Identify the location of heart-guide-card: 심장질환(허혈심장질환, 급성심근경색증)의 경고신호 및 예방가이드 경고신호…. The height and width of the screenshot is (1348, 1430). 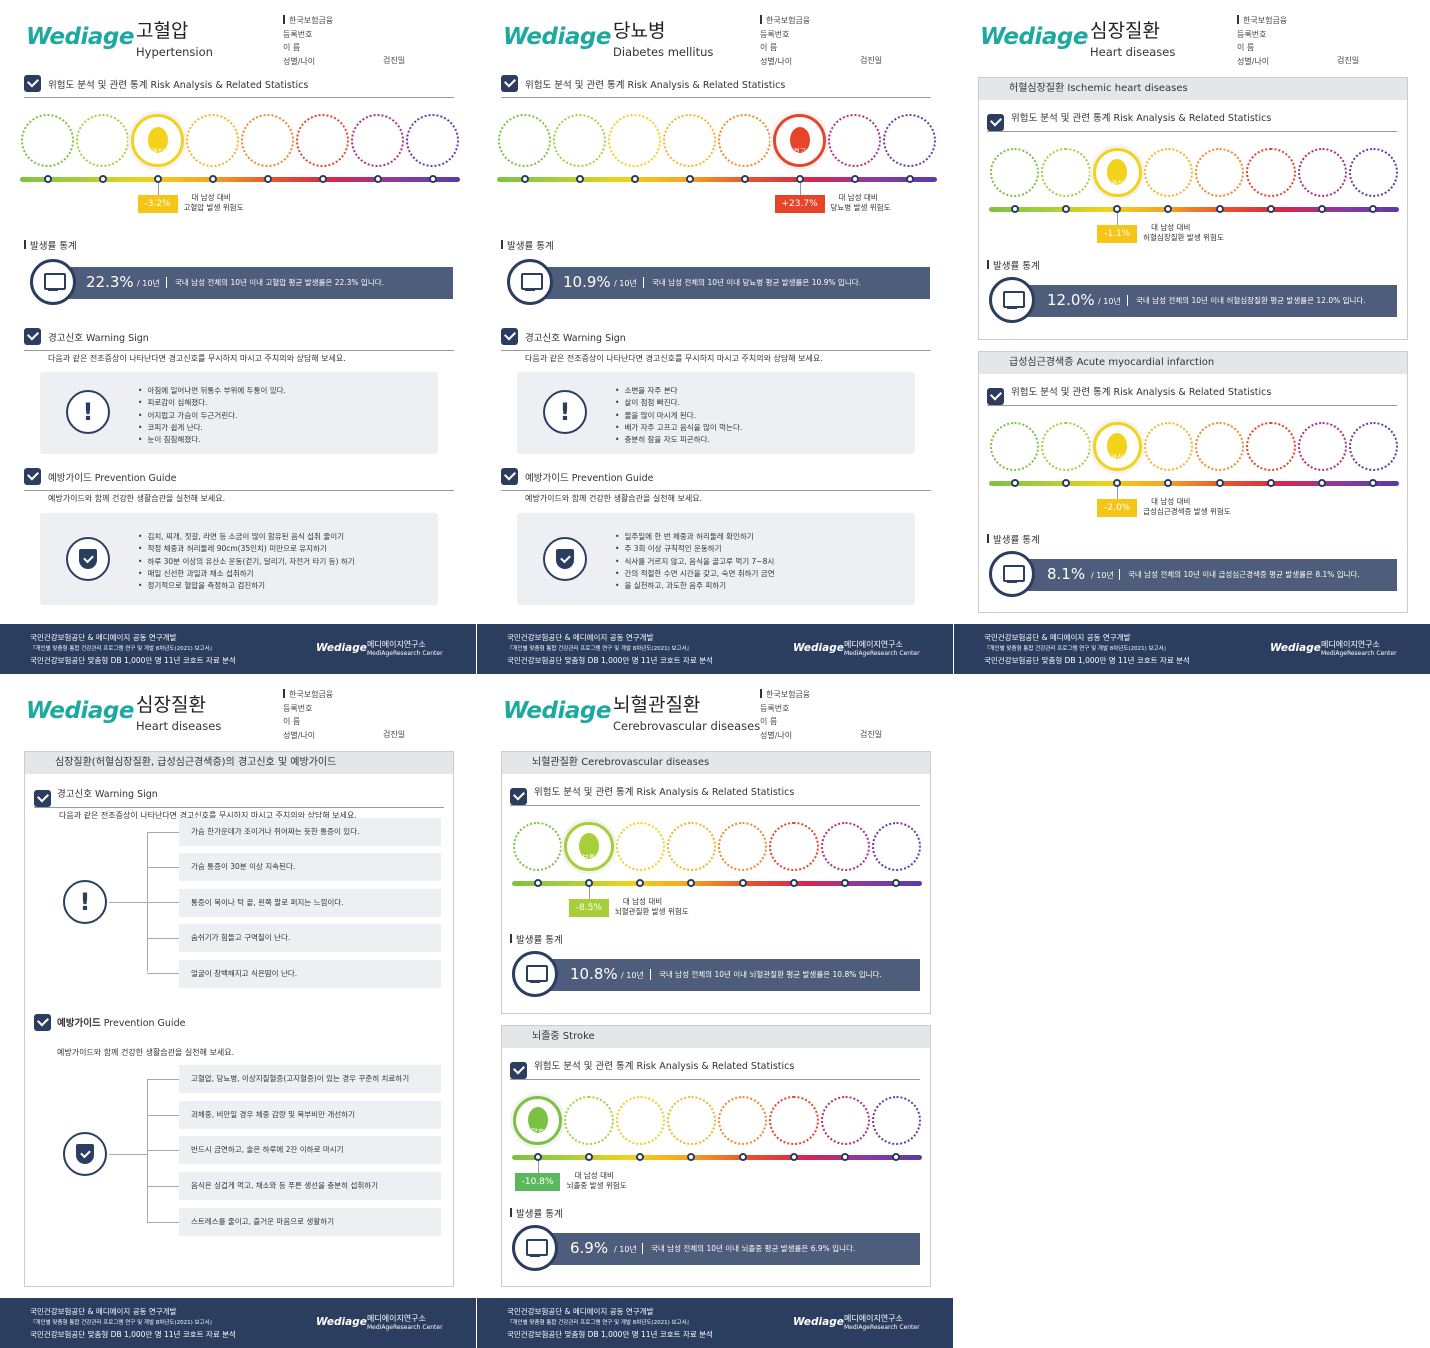
(239, 1019).